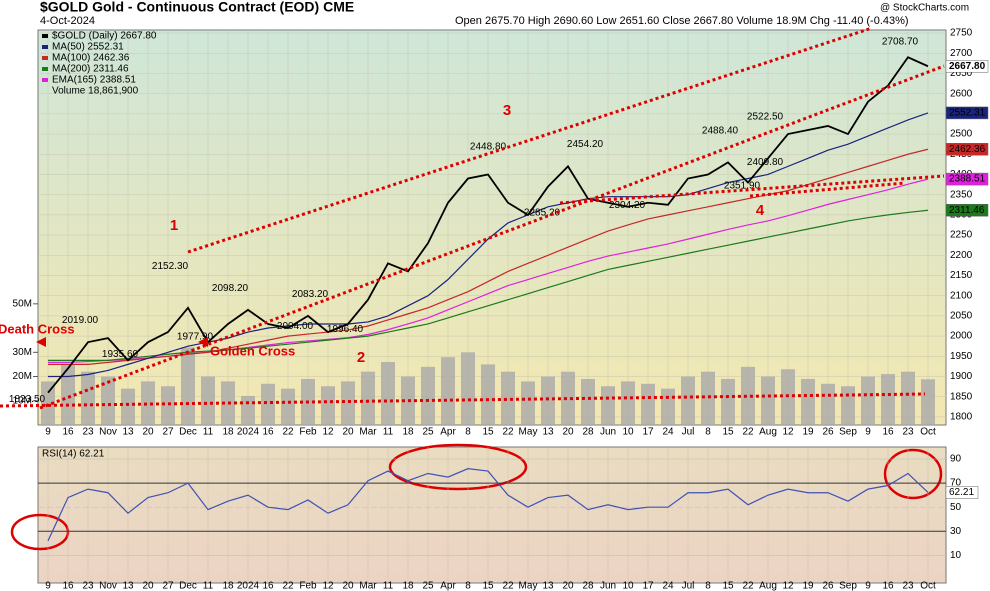  I want to click on x-tick-label: 20, so click(348, 586).